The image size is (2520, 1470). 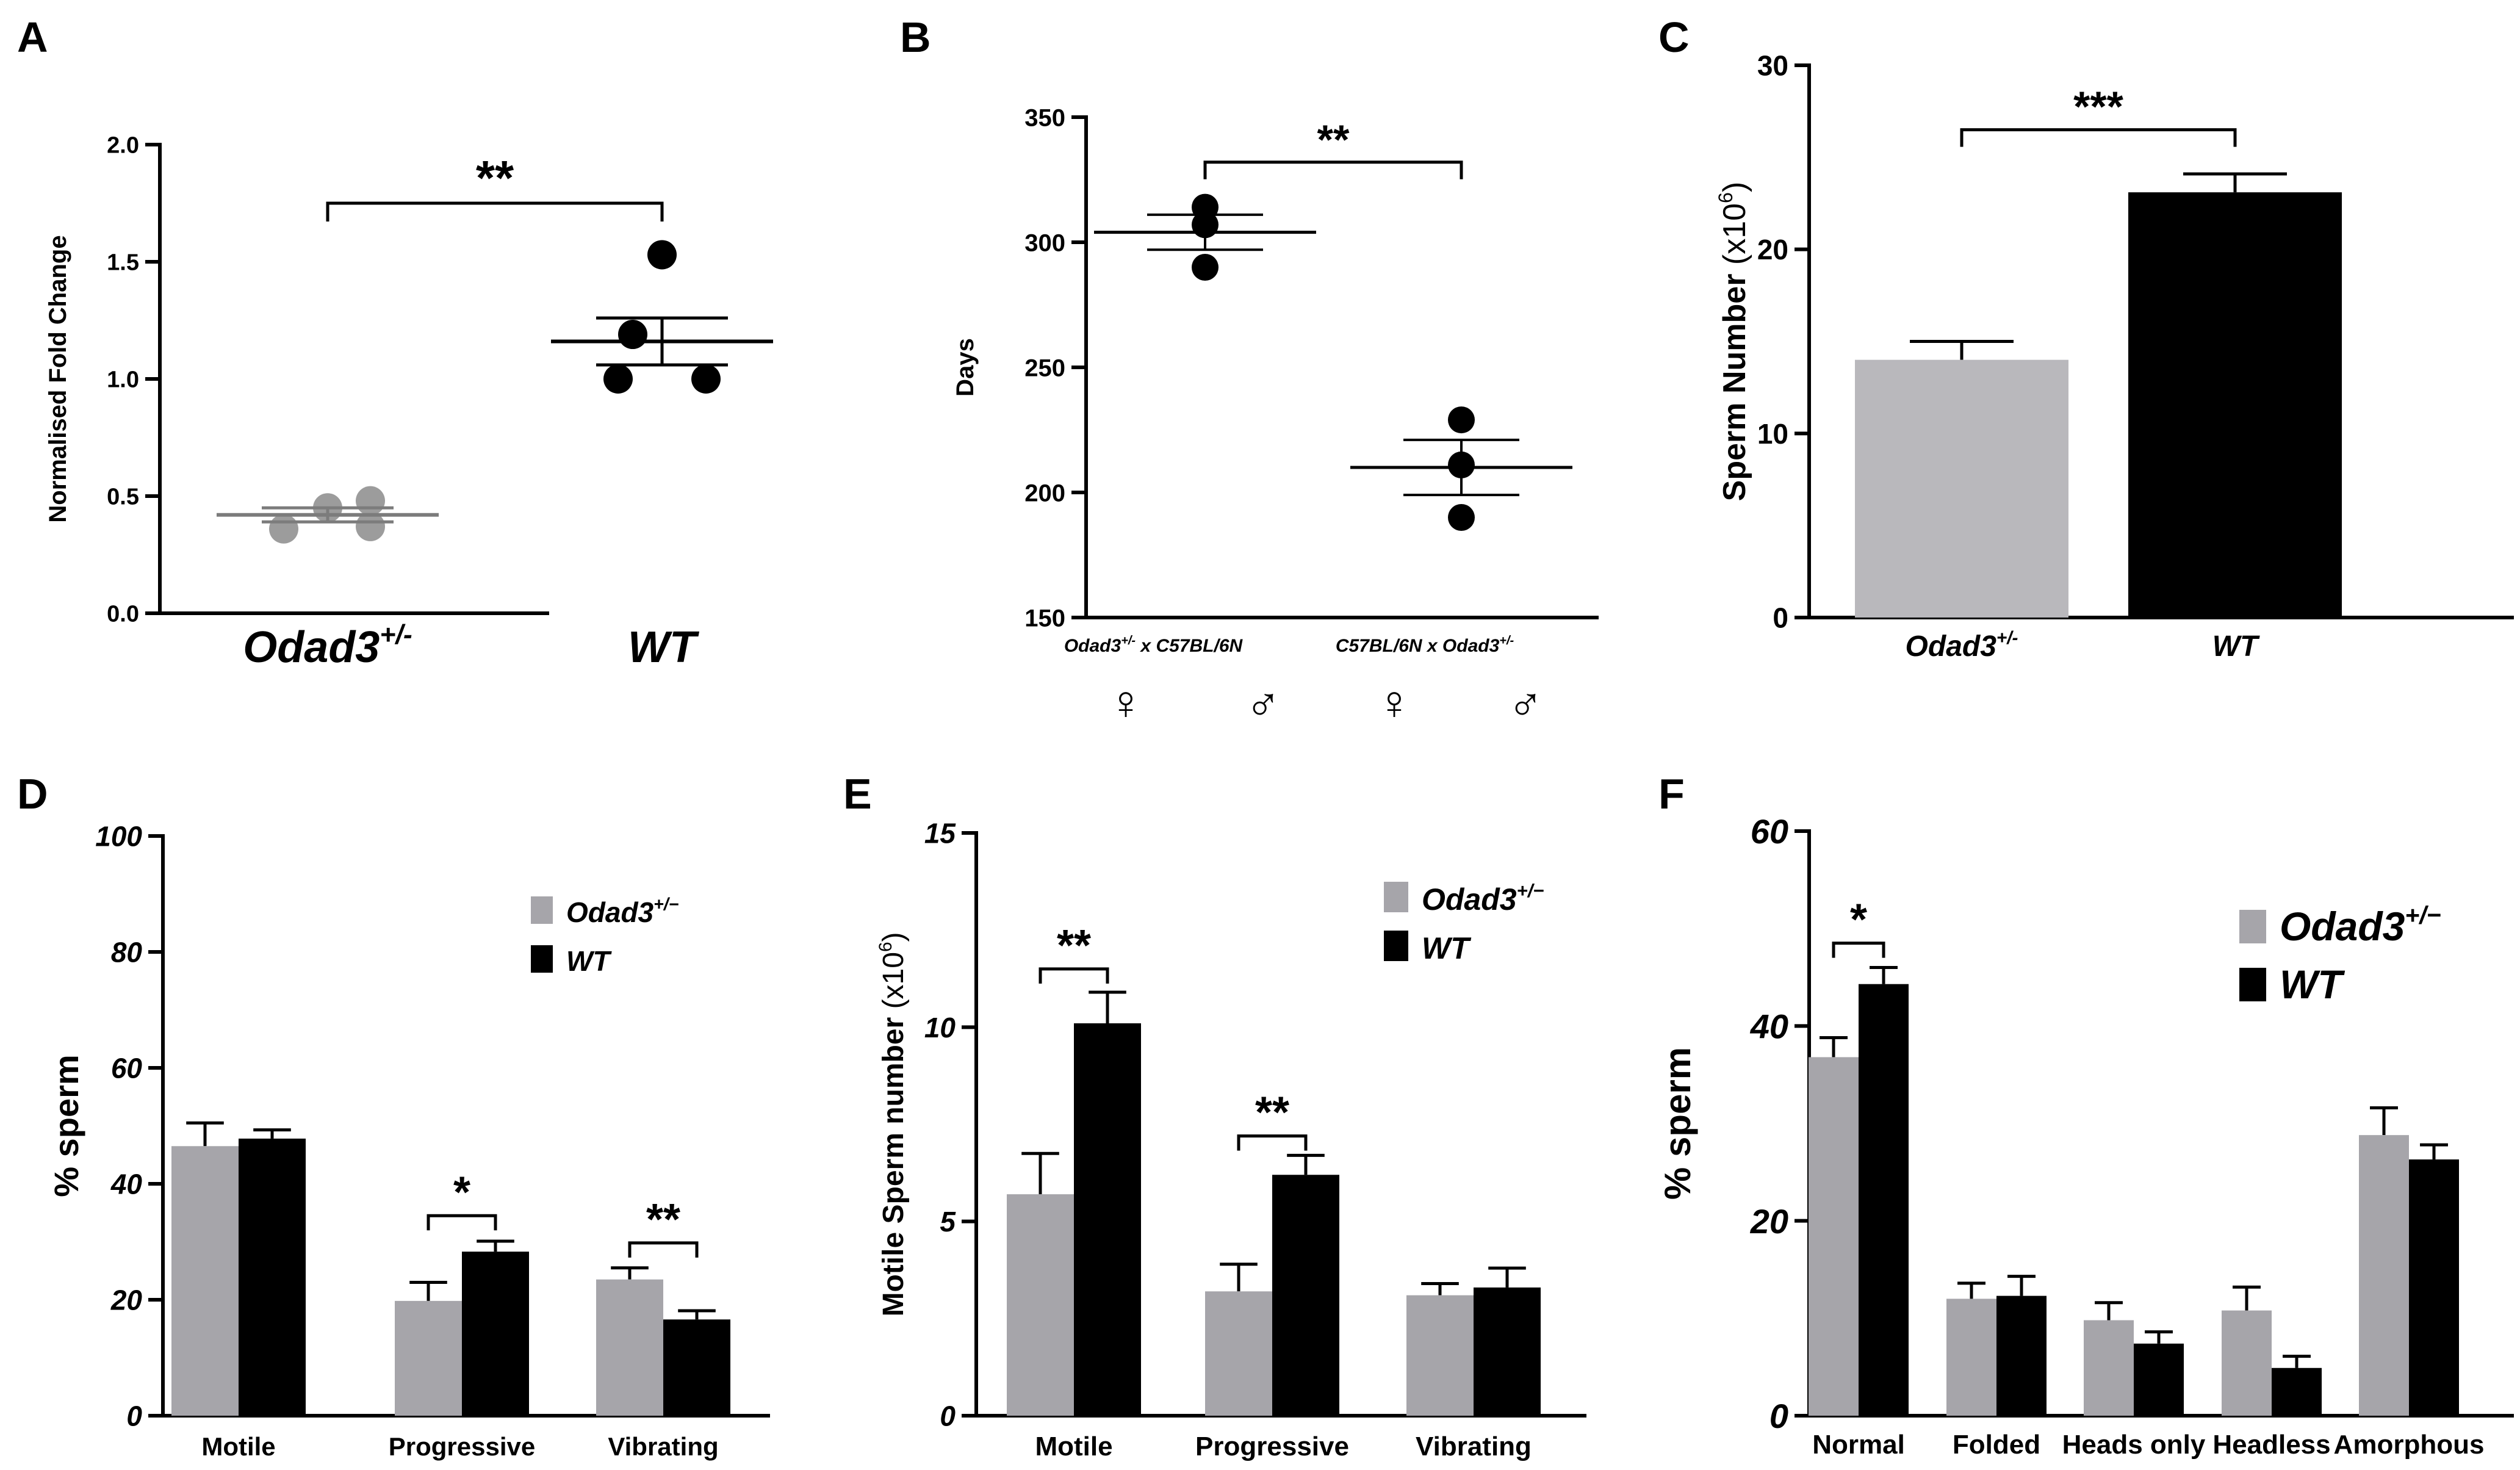 I want to click on panel-f-category-label: Folded, so click(x=1996, y=1445).